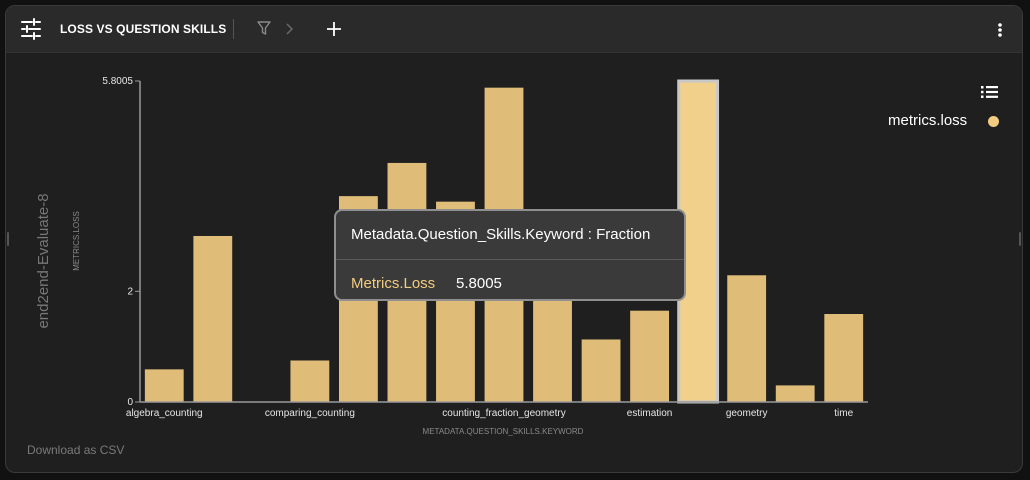 The width and height of the screenshot is (1030, 480). Describe the element at coordinates (130, 291) in the screenshot. I see `y-tick-label: 2` at that location.